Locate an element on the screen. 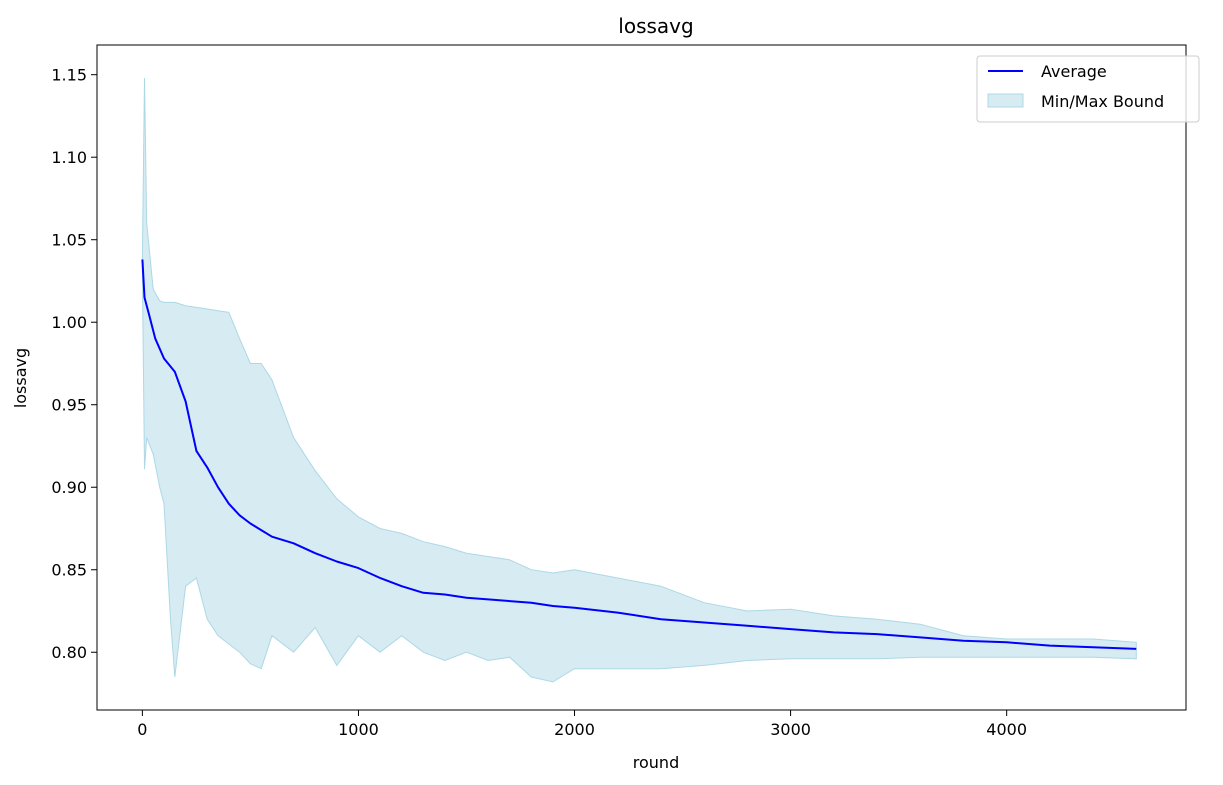 Image resolution: width=1223 pixels, height=785 pixels. y-tick-label: 0.85 is located at coordinates (69, 570).